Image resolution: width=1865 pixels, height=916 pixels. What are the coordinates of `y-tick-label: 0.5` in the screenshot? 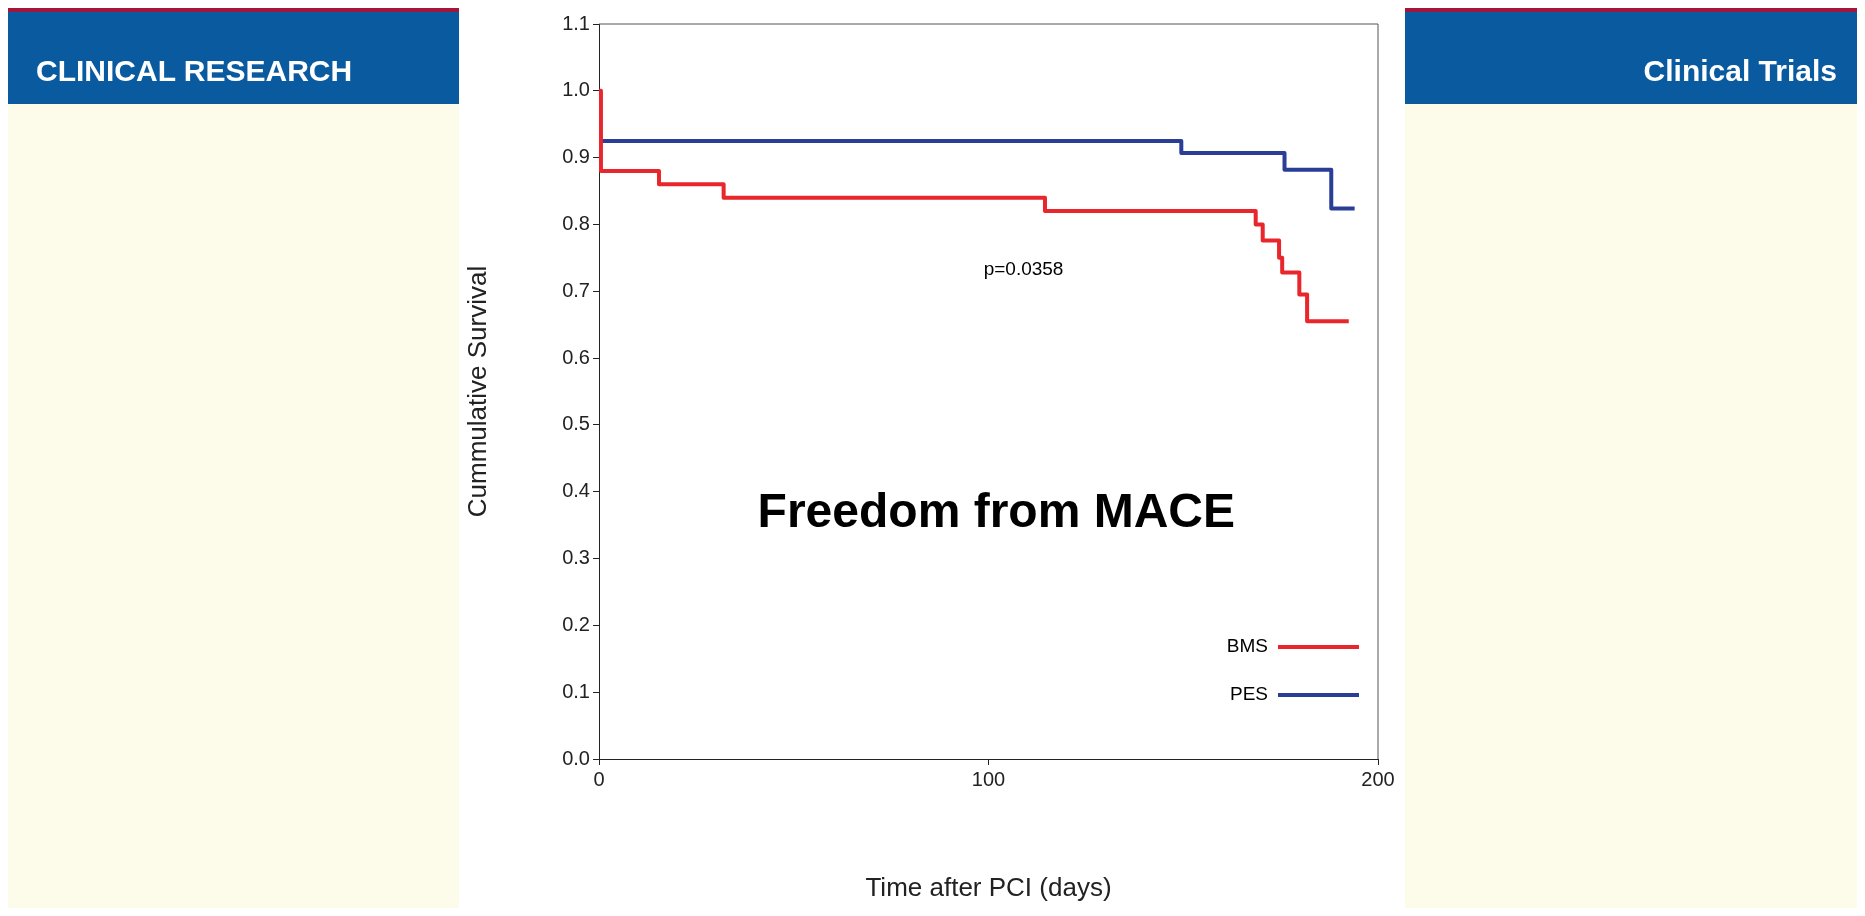 It's located at (576, 423).